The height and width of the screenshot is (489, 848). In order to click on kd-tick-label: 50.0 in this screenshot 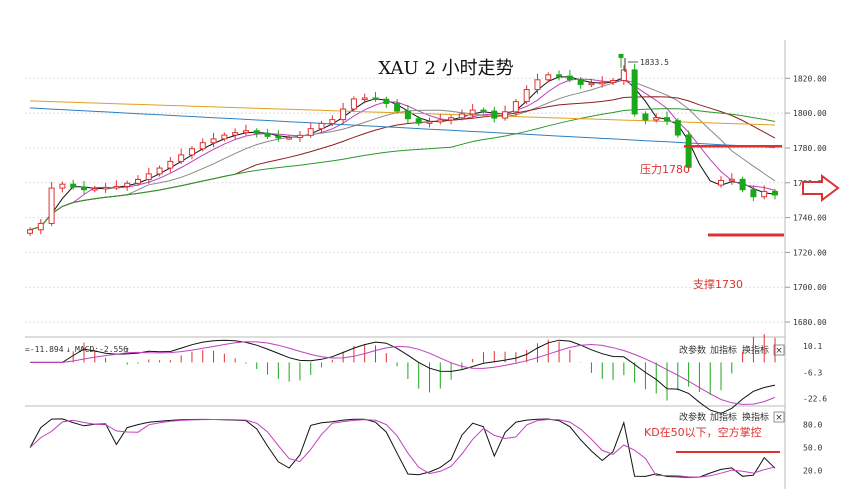, I will do `click(812, 448)`.